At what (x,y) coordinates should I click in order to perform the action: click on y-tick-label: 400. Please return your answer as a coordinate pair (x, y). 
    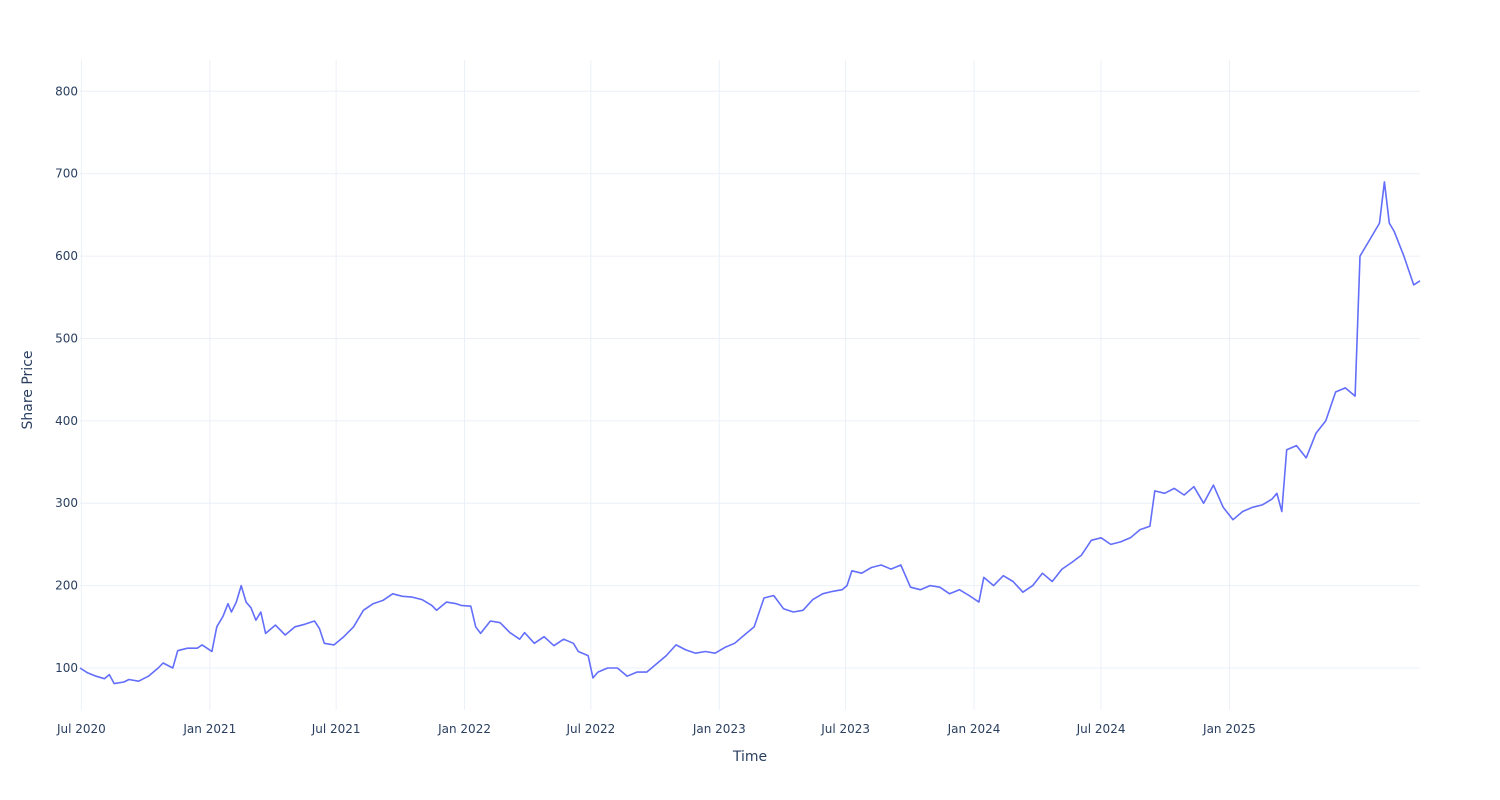
    Looking at the image, I should click on (66, 421).